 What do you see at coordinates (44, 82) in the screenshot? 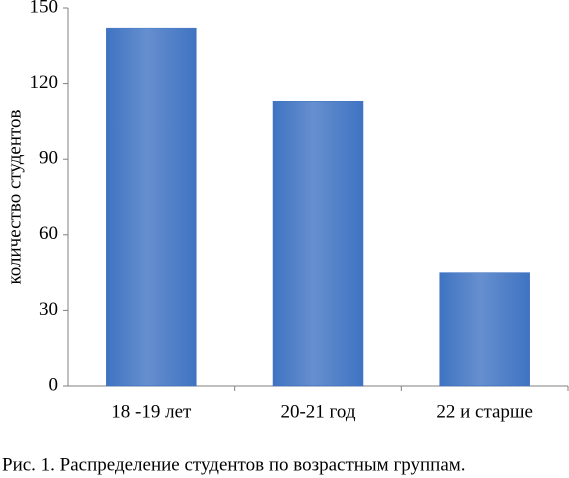
I see `y-tick-label: 120` at bounding box center [44, 82].